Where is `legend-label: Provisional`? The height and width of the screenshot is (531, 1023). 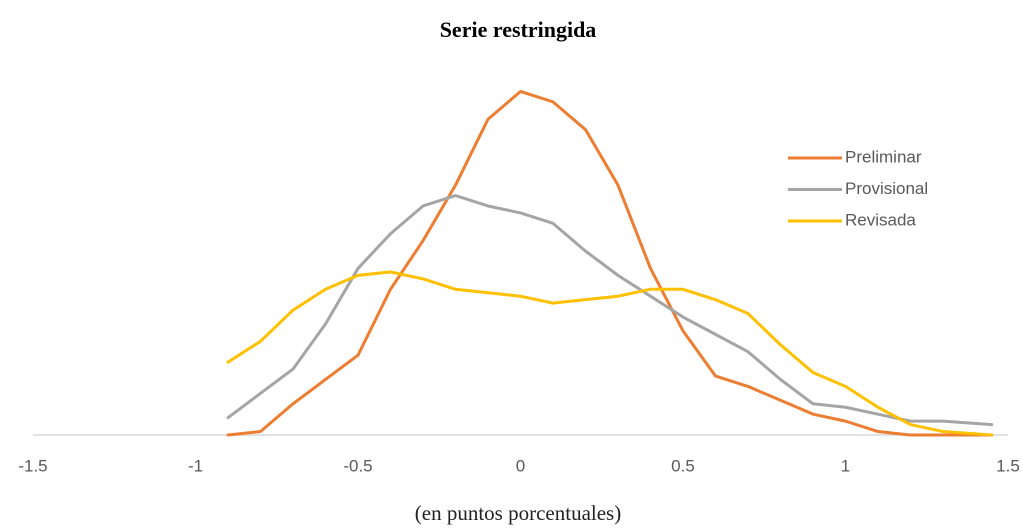
legend-label: Provisional is located at coordinates (886, 188).